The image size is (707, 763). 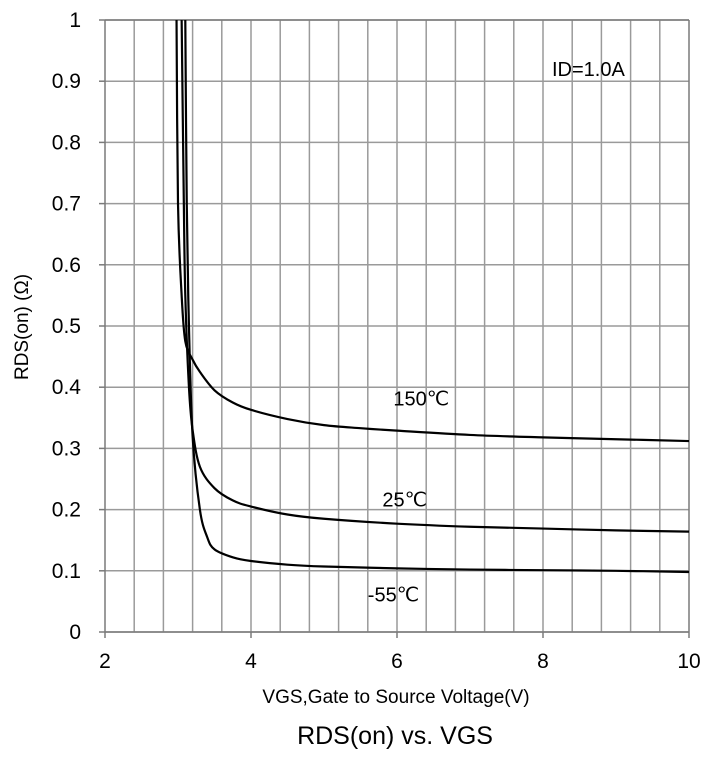 I want to click on x-tick-label: 10, so click(x=688, y=661).